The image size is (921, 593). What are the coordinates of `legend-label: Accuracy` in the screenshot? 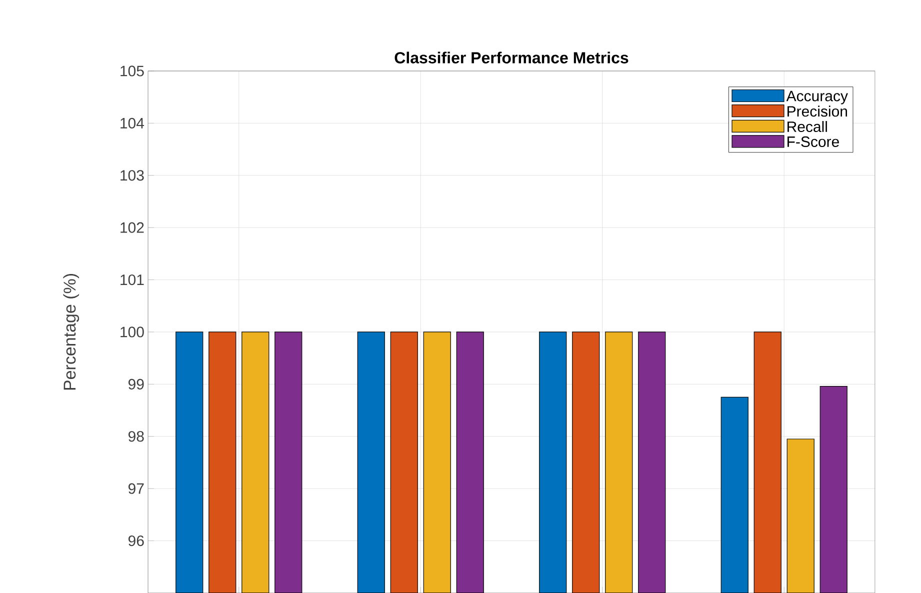 It's located at (817, 97).